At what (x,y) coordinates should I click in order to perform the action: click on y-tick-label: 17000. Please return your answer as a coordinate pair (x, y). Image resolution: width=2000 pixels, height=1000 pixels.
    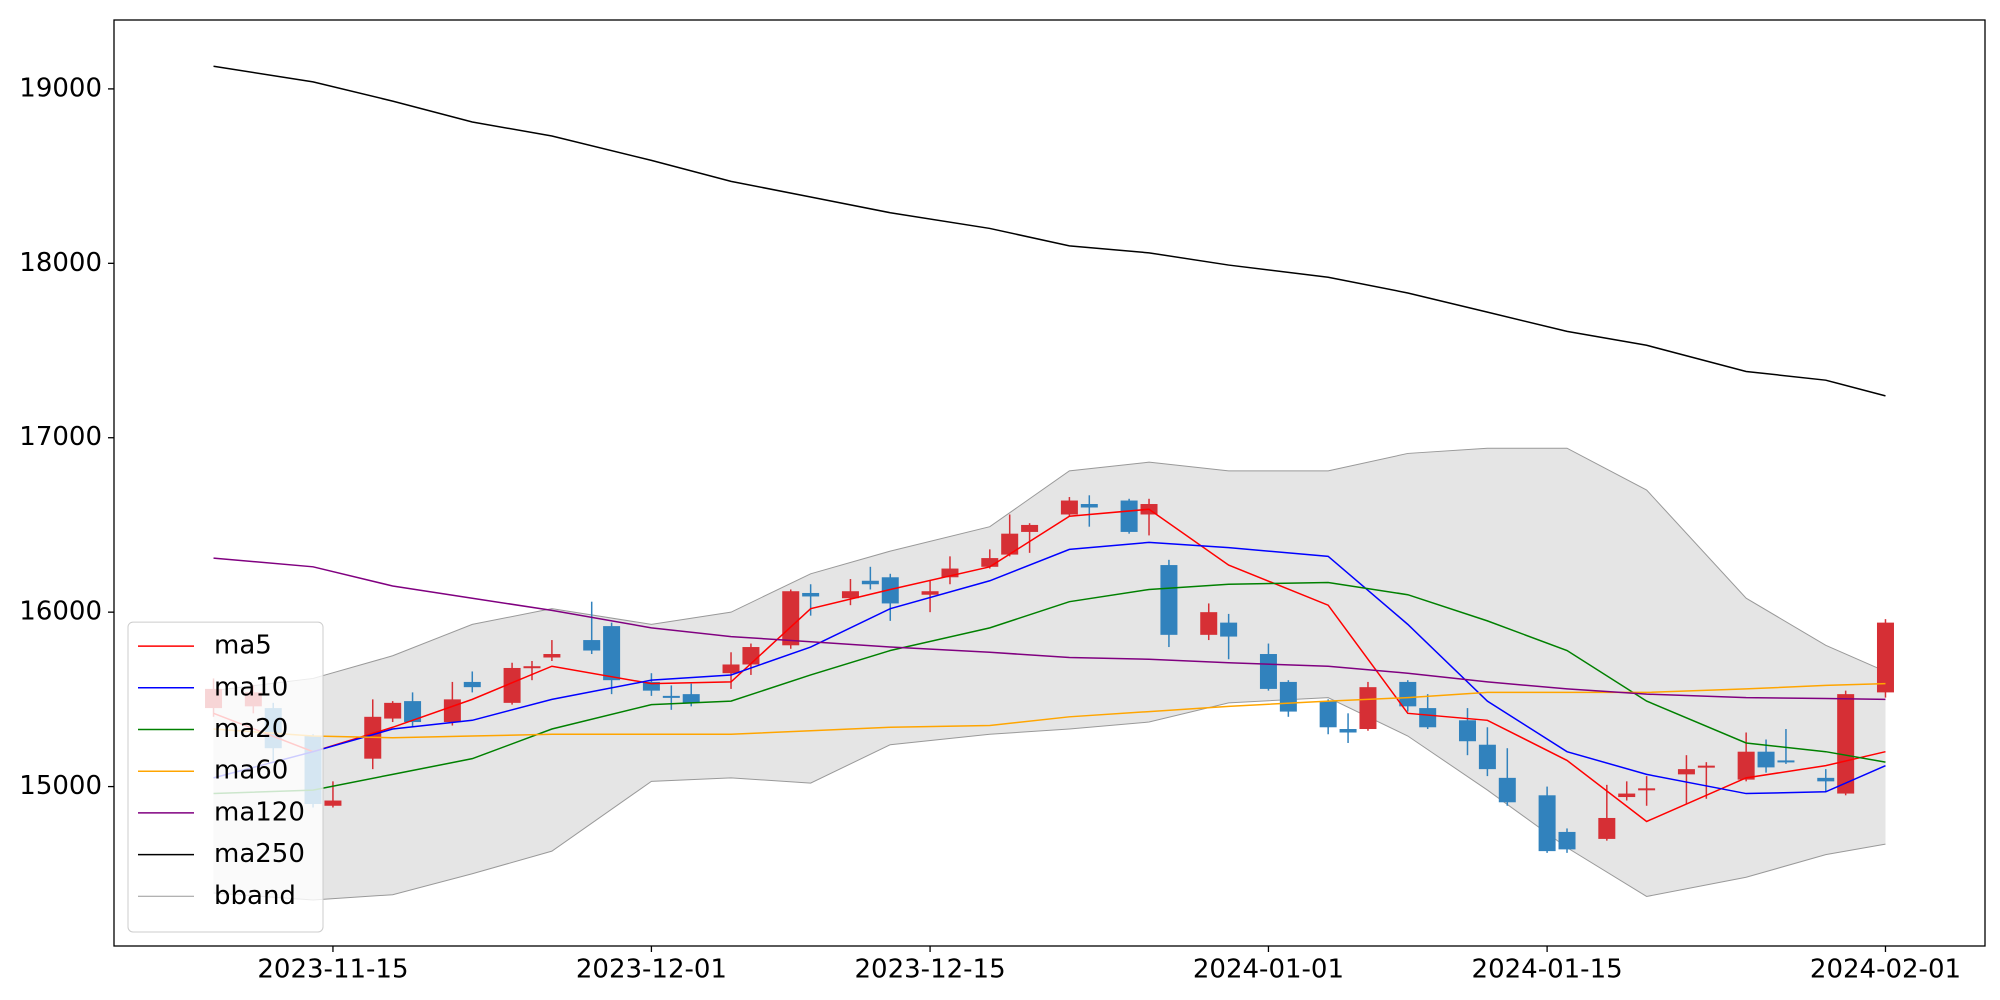
    Looking at the image, I should click on (60, 437).